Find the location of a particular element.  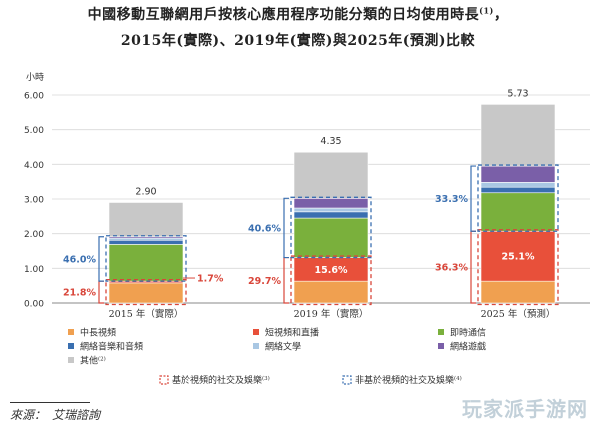

chart-title-line1: 中國移動互聯網用戶按核心應用程序功能分類的日均使用時長(1)， is located at coordinates (298, 14).